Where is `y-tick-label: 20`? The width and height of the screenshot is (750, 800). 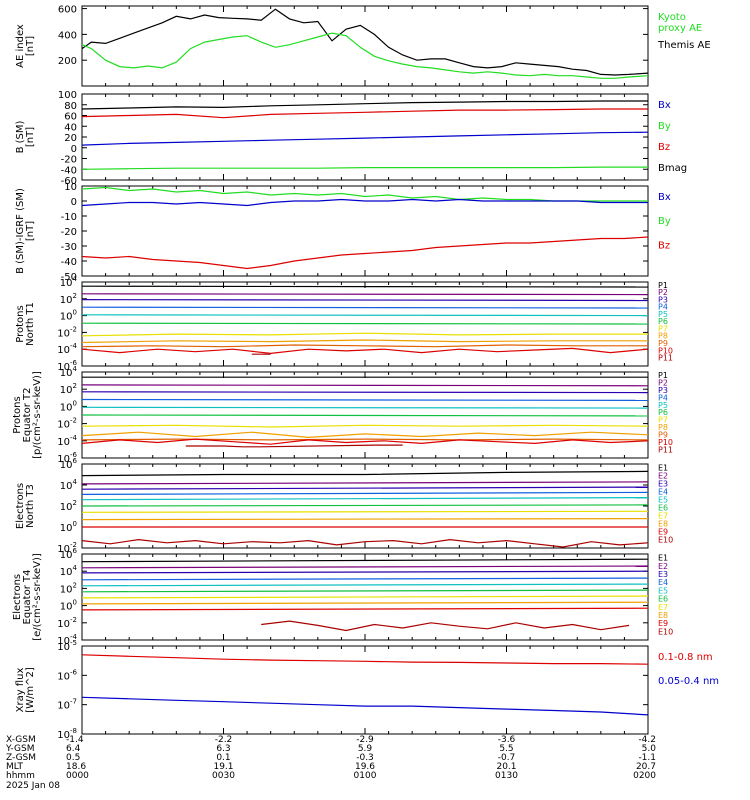 y-tick-label: 20 is located at coordinates (70, 138).